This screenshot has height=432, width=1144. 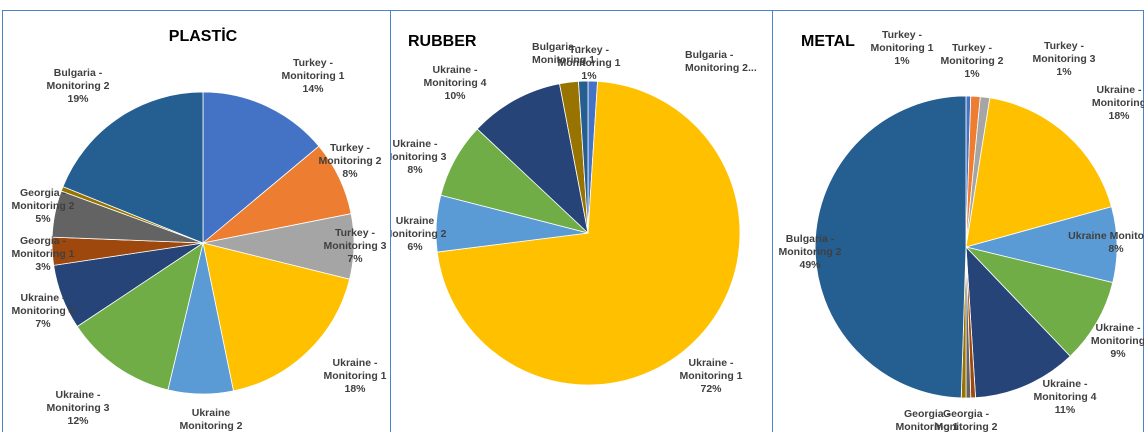 I want to click on slice-label-ukraine-monitoring-3: Ukraine -Monitoring 38%, so click(x=419, y=157).